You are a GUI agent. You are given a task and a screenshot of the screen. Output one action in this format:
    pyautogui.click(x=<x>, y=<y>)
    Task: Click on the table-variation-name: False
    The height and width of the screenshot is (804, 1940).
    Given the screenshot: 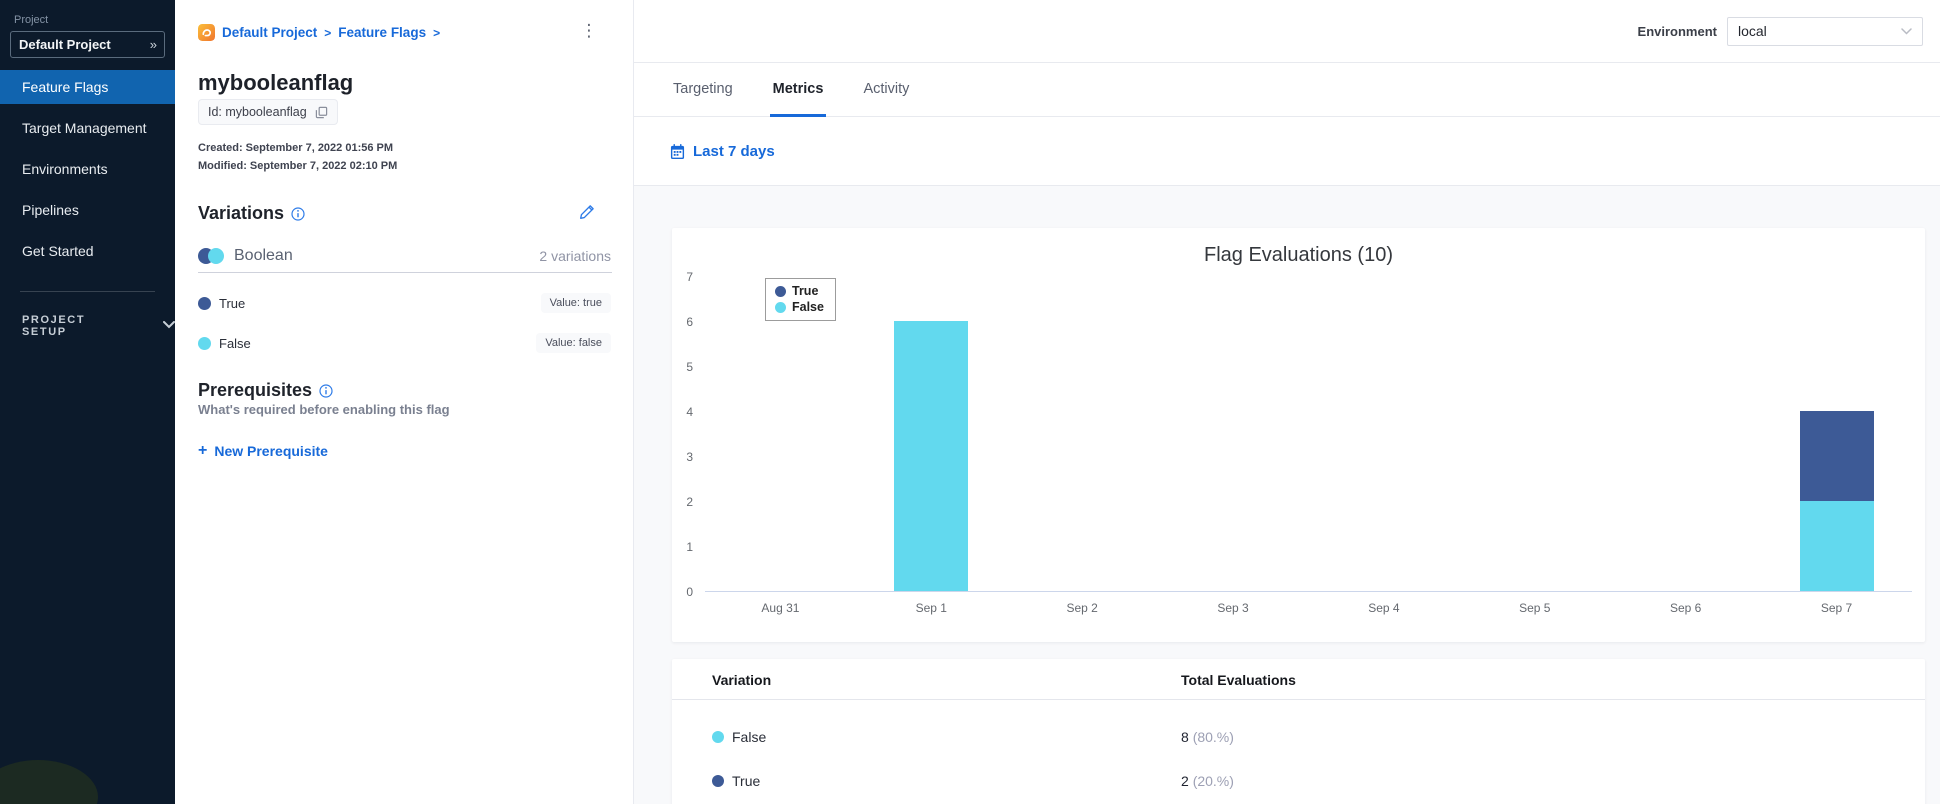 What is the action you would take?
    pyautogui.click(x=749, y=737)
    